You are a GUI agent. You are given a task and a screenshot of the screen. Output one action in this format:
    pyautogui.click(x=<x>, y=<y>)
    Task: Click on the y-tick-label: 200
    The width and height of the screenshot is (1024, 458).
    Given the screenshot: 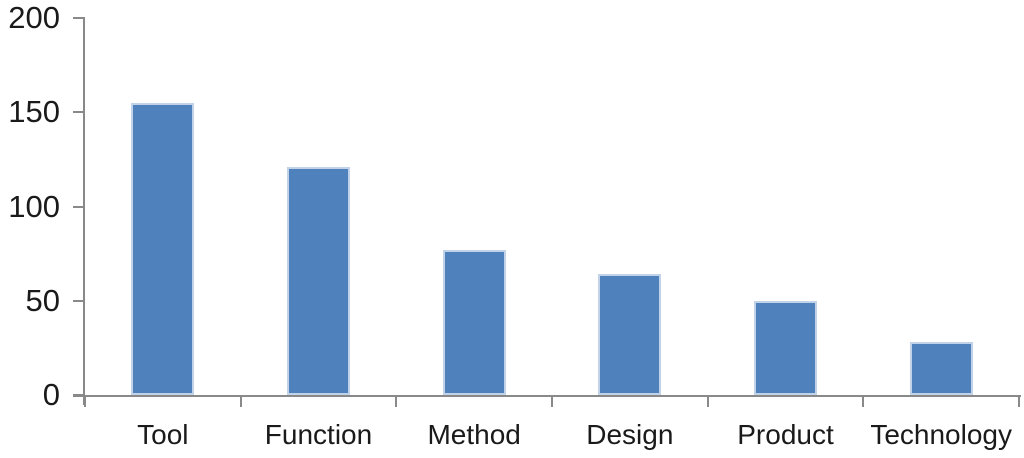 What is the action you would take?
    pyautogui.click(x=34, y=17)
    